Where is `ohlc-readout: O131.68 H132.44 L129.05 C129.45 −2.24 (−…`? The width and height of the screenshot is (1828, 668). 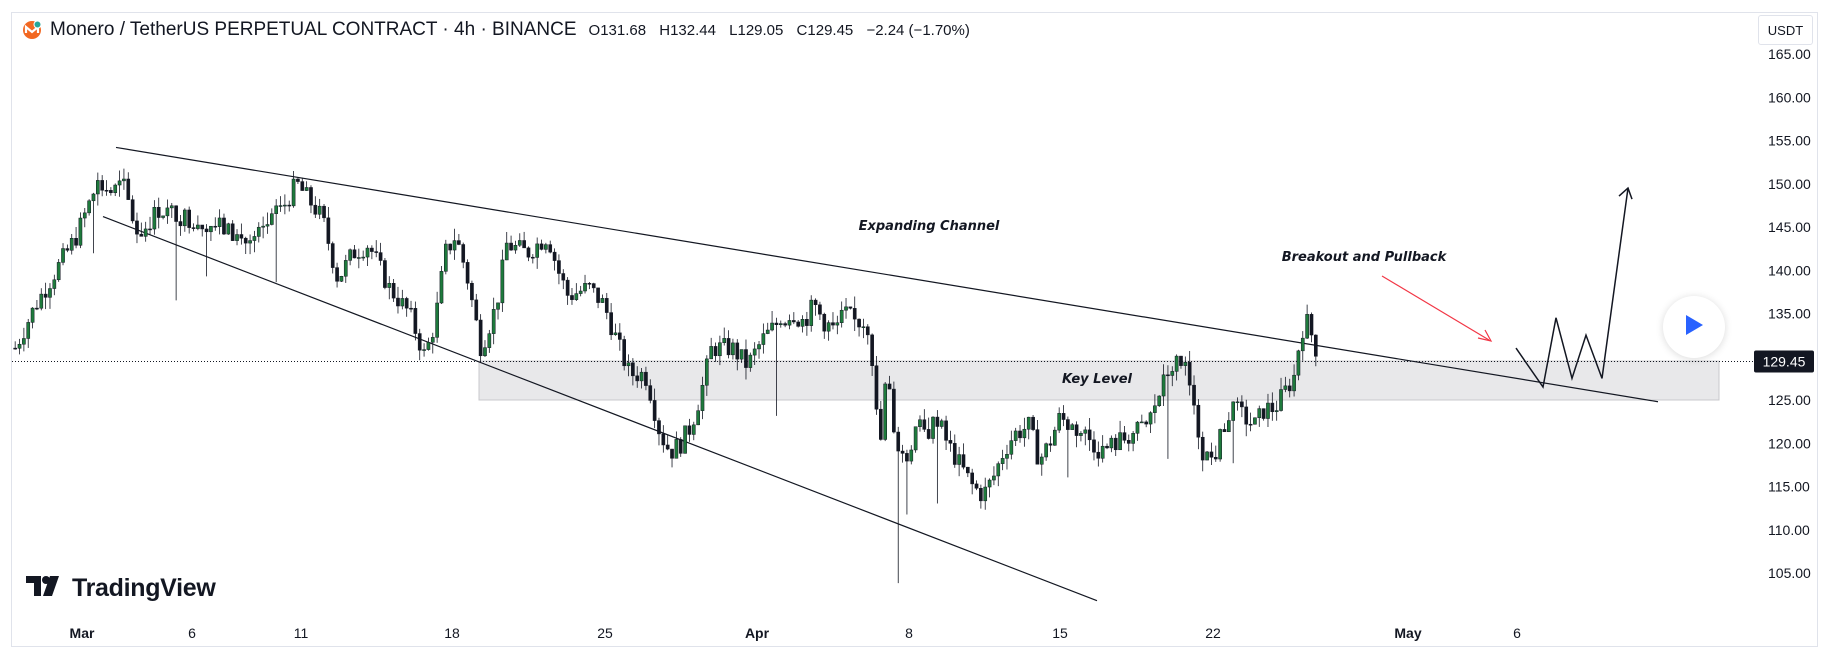
ohlc-readout: O131.68 H132.44 L129.05 C129.45 −2.24 (−… is located at coordinates (784, 30).